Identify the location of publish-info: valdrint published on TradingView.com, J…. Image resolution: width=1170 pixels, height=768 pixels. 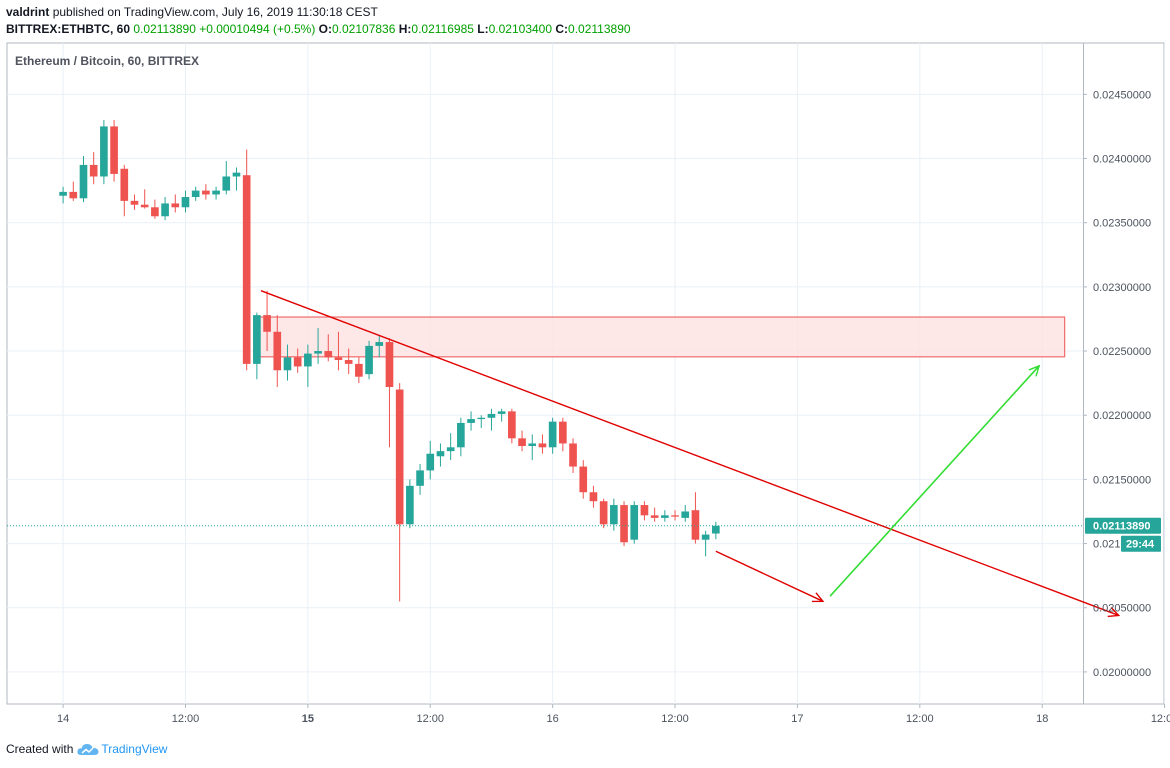
(192, 12).